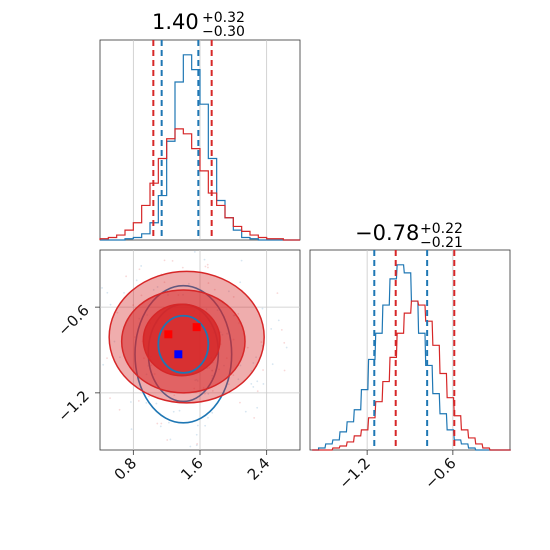 Image resolution: width=550 pixels, height=550 pixels. What do you see at coordinates (199, 184) in the screenshot?
I see `histogram-red` at bounding box center [199, 184].